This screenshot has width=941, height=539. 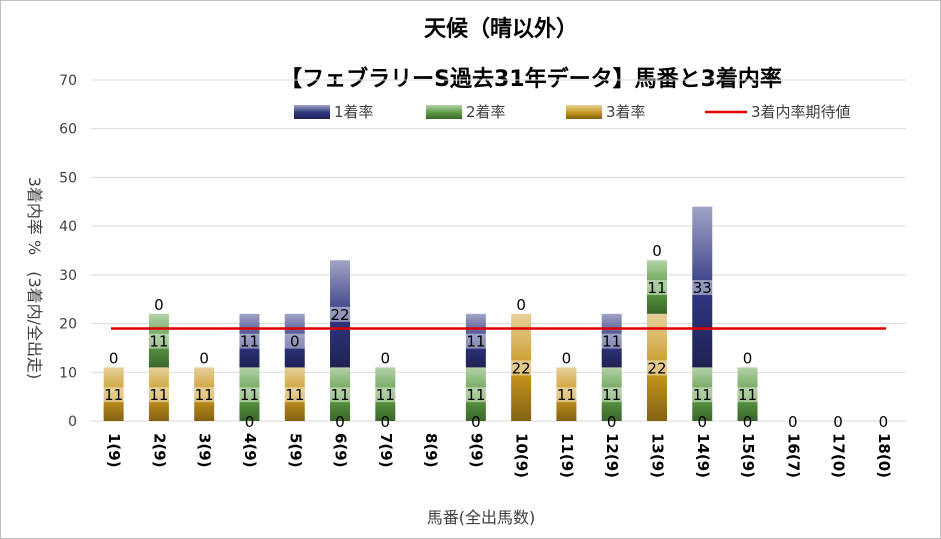 What do you see at coordinates (341, 450) in the screenshot?
I see `x-tick-label: 6(9)` at bounding box center [341, 450].